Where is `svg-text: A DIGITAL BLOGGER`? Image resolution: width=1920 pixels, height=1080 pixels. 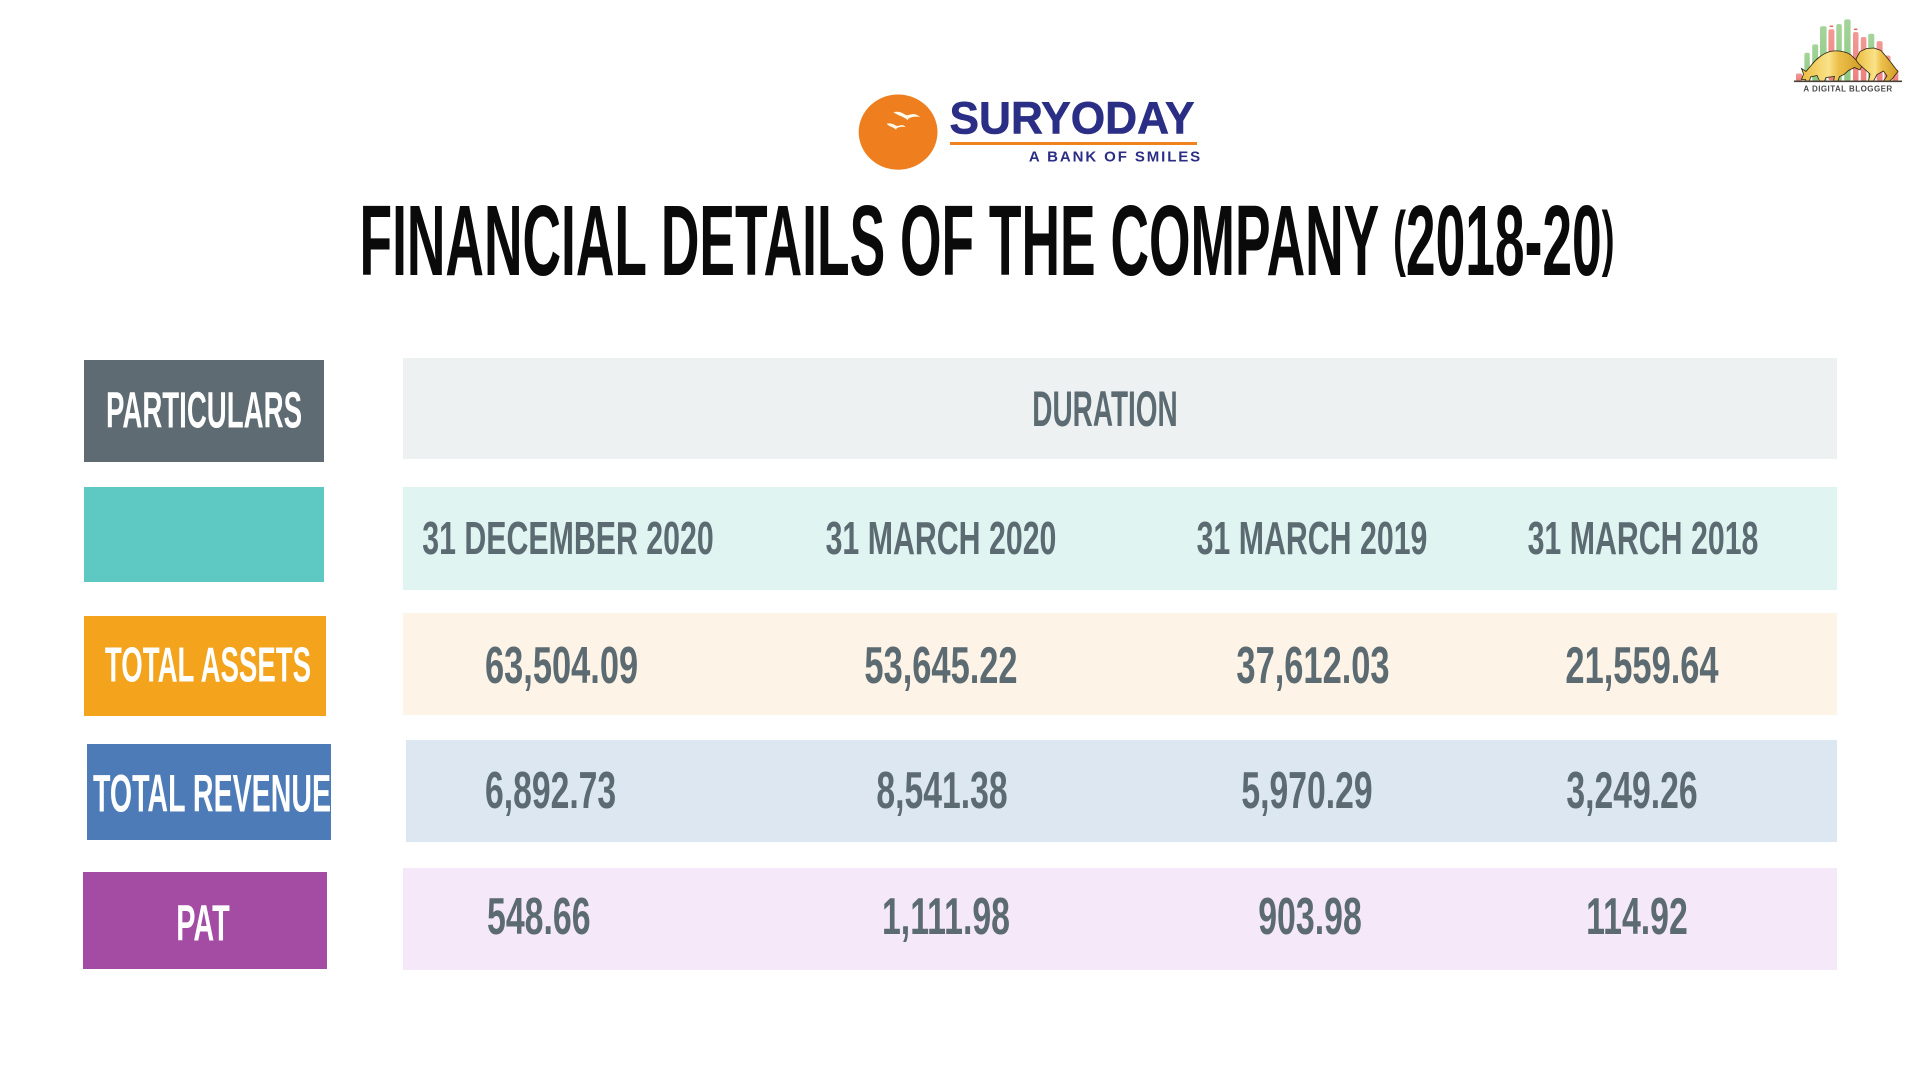
svg-text: A DIGITAL BLOGGER is located at coordinates (1847, 89).